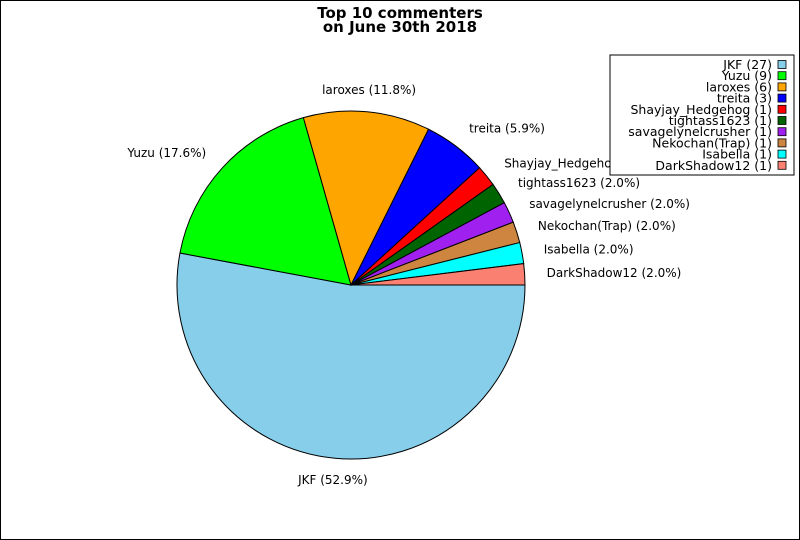 This screenshot has width=800, height=540. Describe the element at coordinates (712, 142) in the screenshot. I see `legend-entry-7: Nekochan(Trap) (1)` at that location.